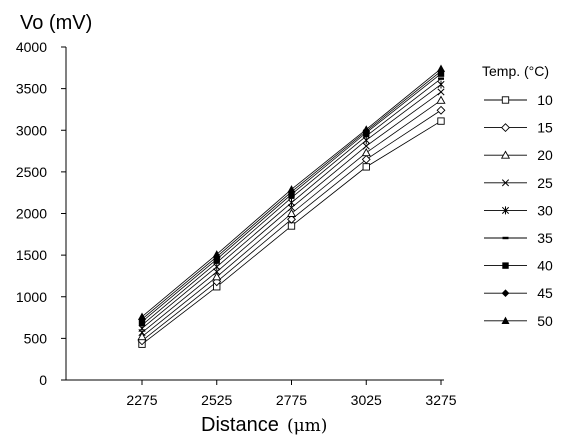  What do you see at coordinates (545, 238) in the screenshot?
I see `legend-label: 35` at bounding box center [545, 238].